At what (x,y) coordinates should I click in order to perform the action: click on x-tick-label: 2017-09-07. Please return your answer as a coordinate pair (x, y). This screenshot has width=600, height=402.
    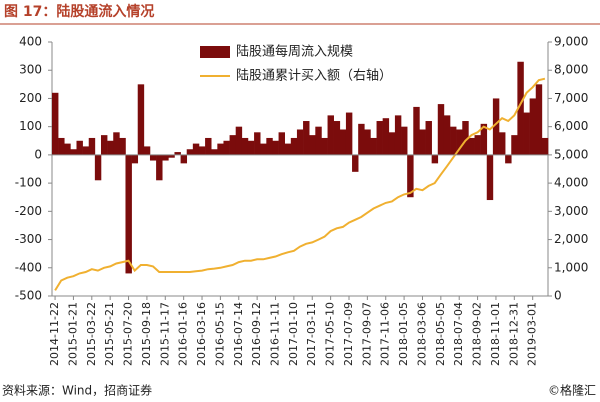
    Looking at the image, I should click on (366, 334).